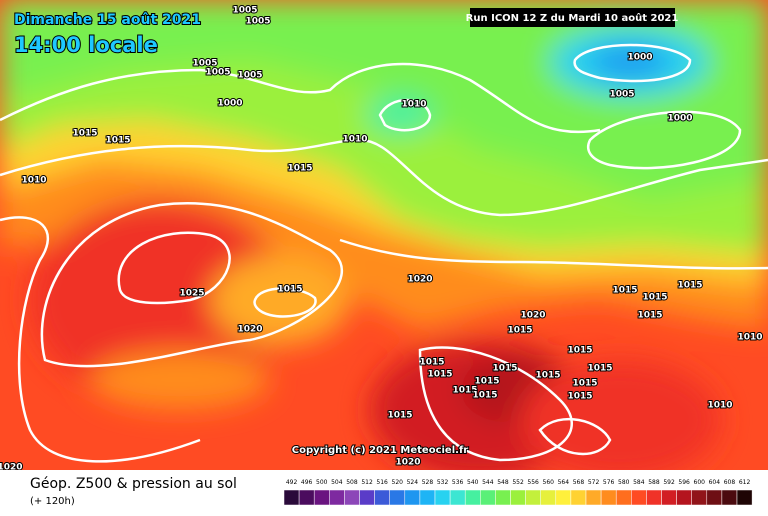 This screenshot has width=768, height=516. What do you see at coordinates (609, 482) in the screenshot?
I see `legend-label: 576` at bounding box center [609, 482].